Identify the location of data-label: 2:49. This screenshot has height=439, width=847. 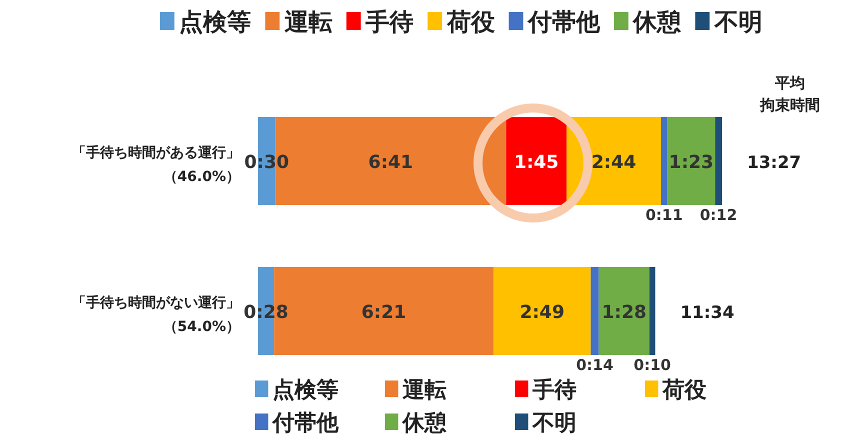
(542, 312).